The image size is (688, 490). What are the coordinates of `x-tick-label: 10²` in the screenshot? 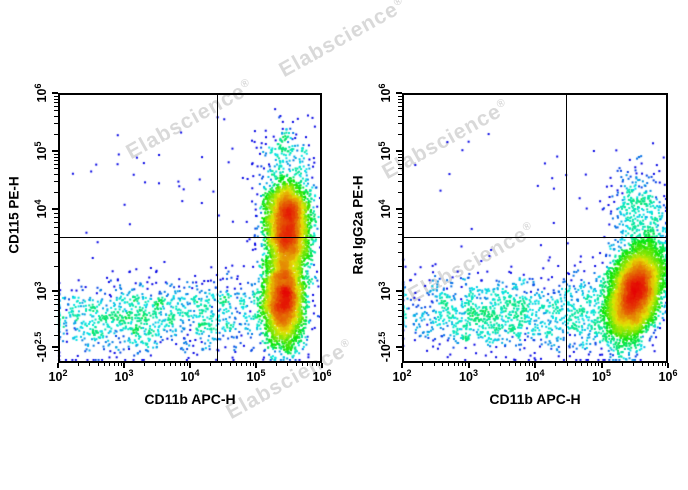 It's located at (402, 376).